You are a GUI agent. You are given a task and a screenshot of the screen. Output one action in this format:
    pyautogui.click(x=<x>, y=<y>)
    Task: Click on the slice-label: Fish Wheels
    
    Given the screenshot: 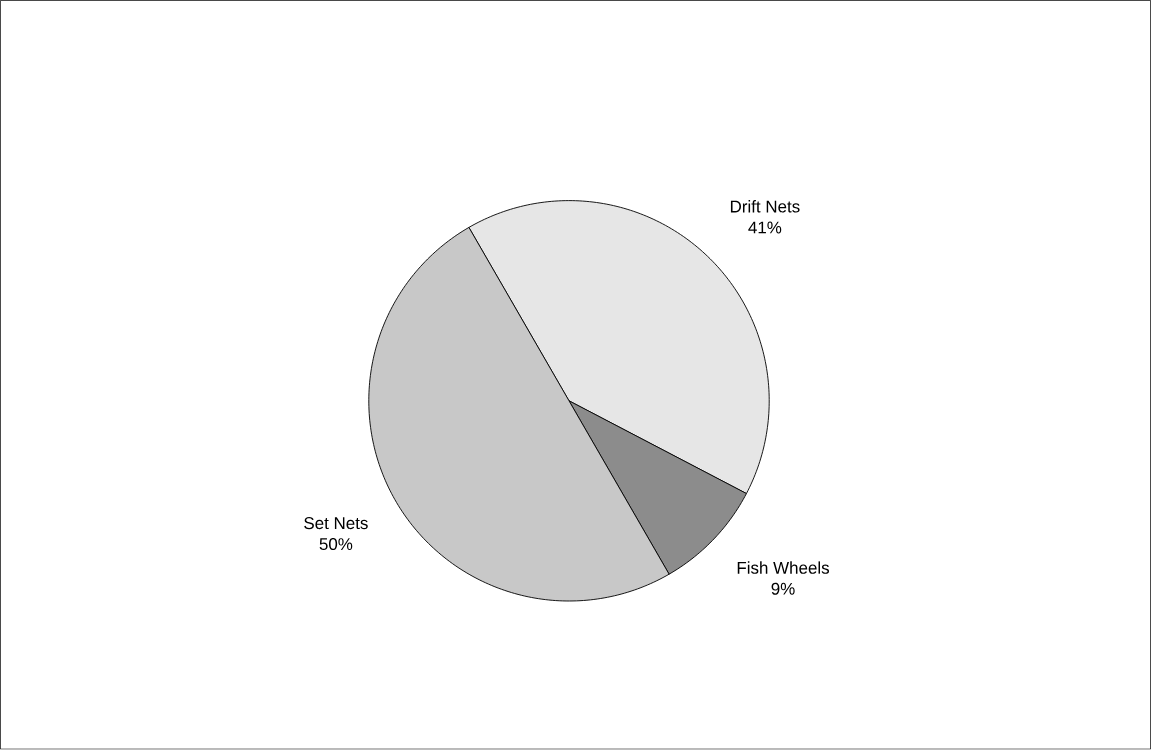 What is the action you would take?
    pyautogui.click(x=783, y=568)
    